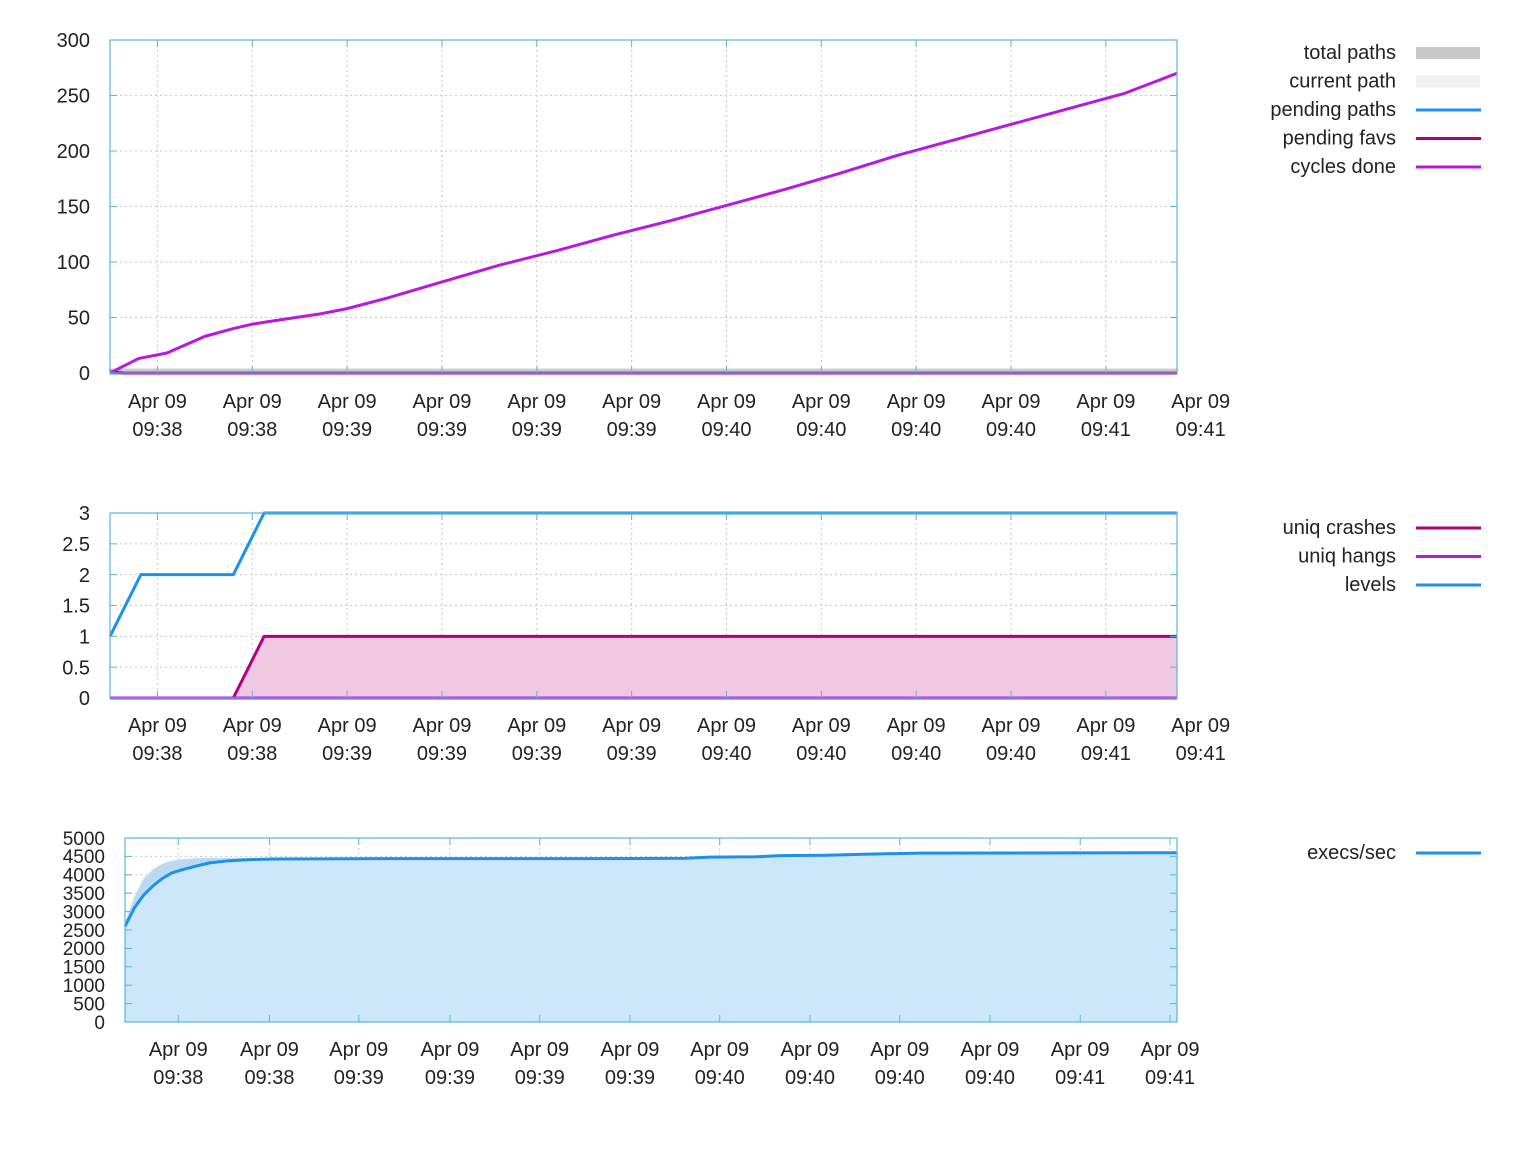 This screenshot has height=1149, width=1517. I want to click on y-tick-label: 1.5, so click(76, 607).